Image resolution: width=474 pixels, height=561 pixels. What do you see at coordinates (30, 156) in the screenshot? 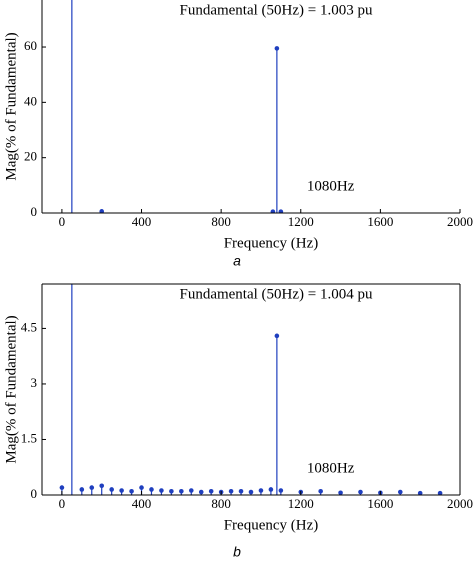
I see `y-tick-label: 20` at bounding box center [30, 156].